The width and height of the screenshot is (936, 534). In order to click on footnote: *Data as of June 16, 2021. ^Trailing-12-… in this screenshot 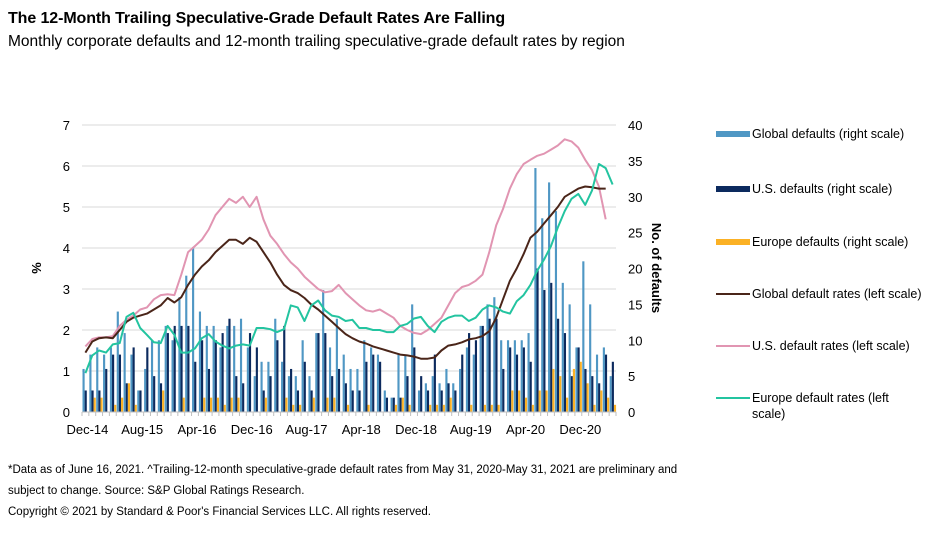, I will do `click(343, 480)`.